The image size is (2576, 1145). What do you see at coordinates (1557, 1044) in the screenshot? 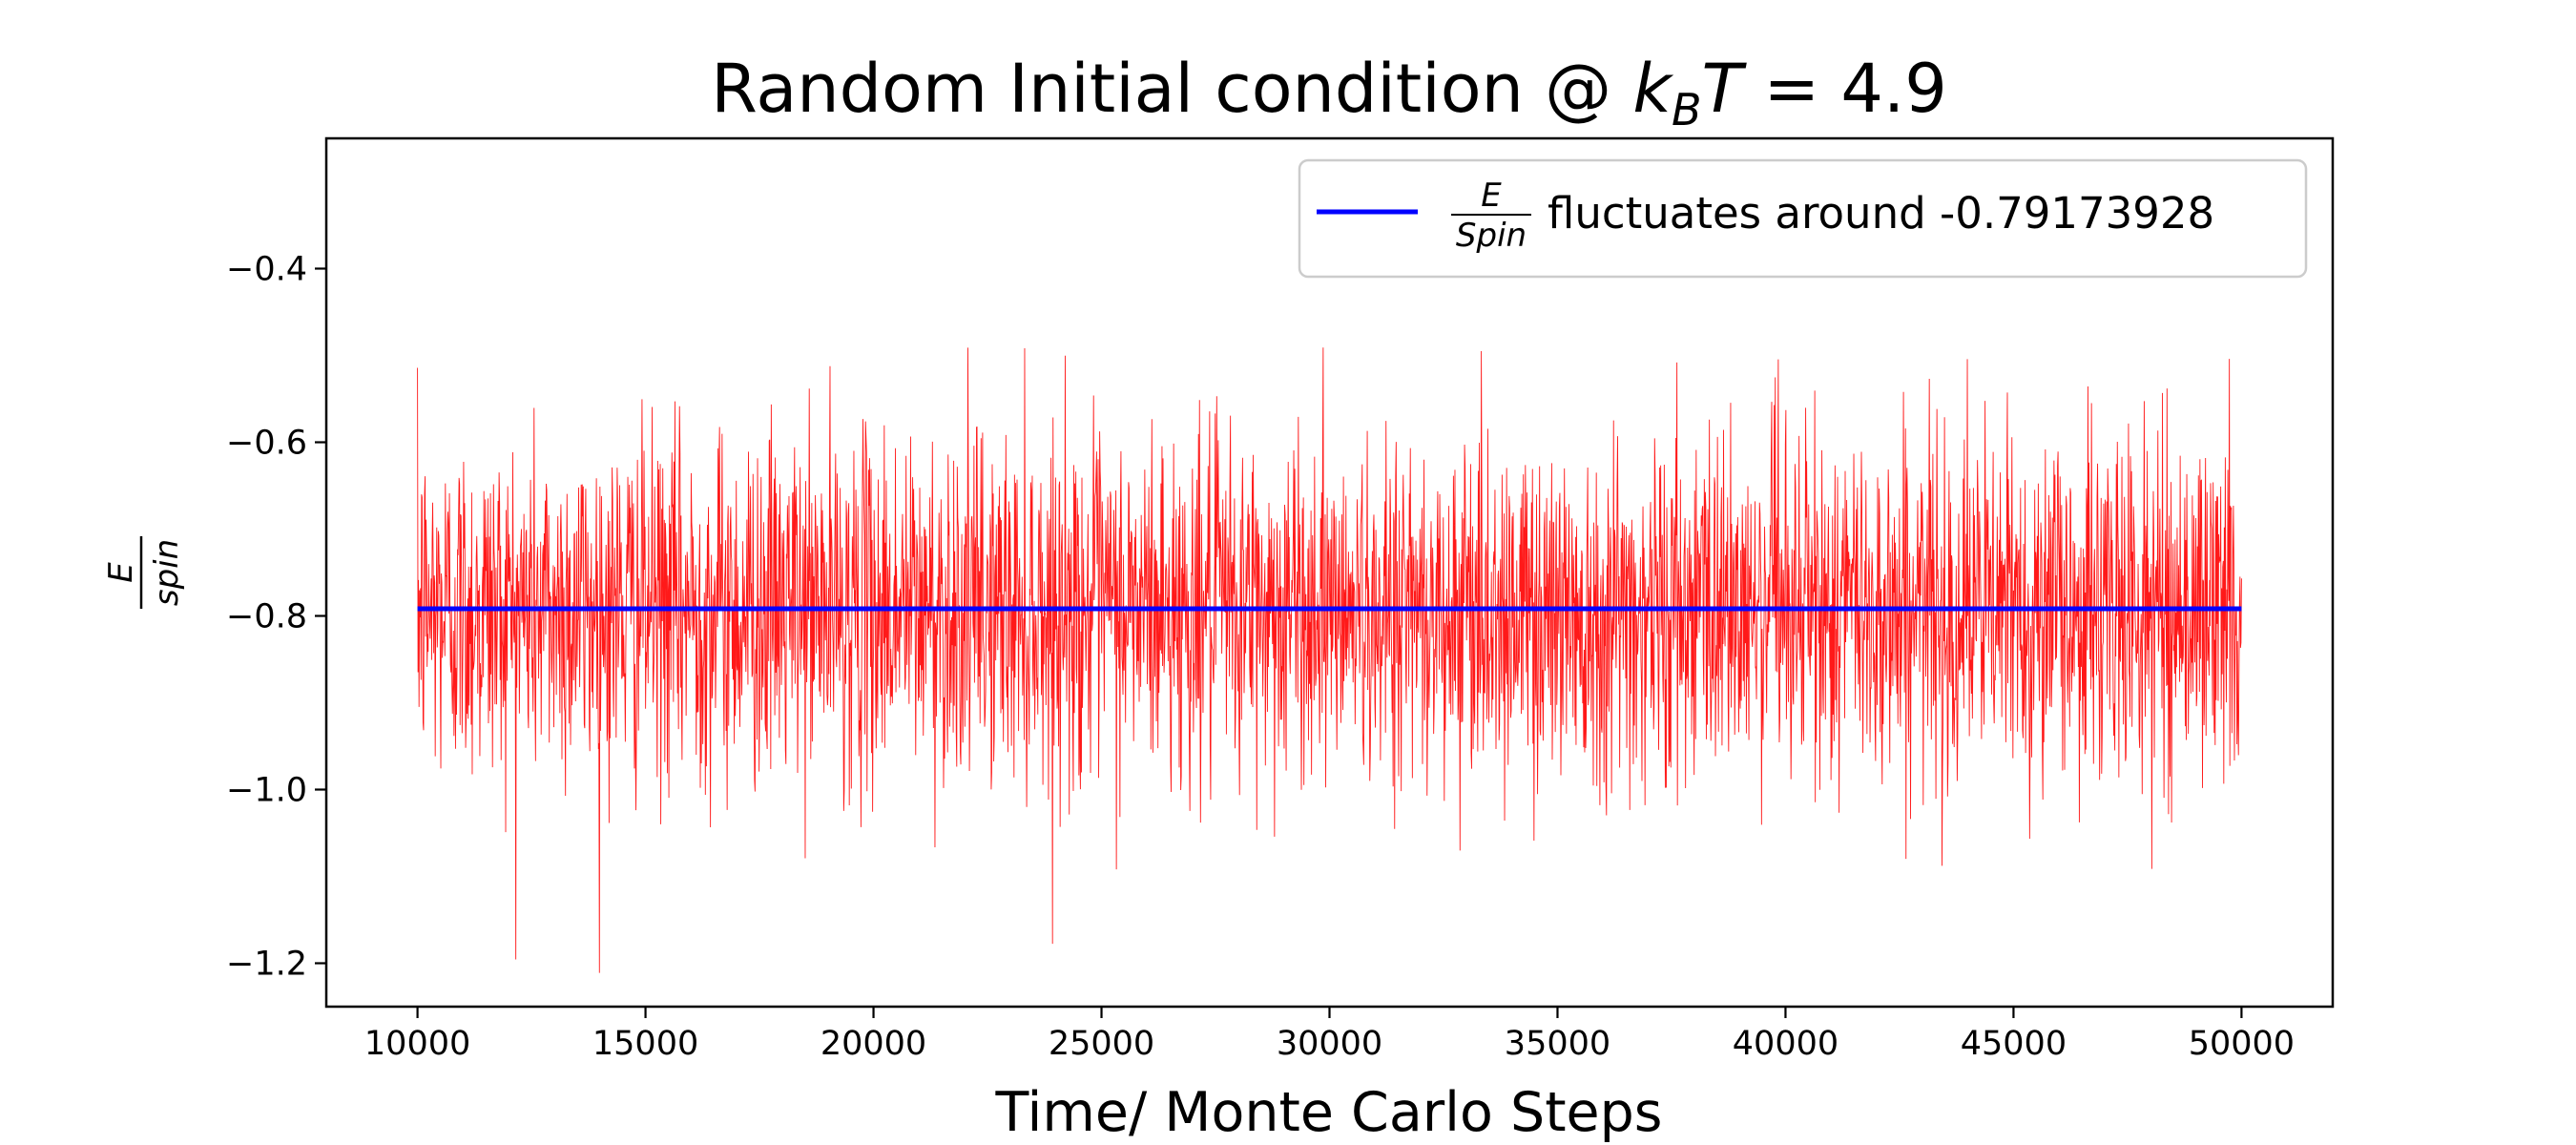
I see `x-tick-label: 35000` at bounding box center [1557, 1044].